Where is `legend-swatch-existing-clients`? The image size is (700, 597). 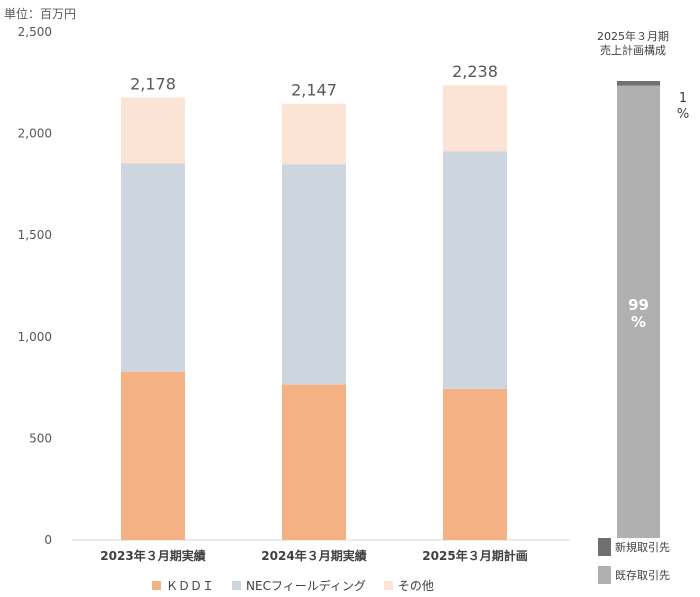
legend-swatch-existing-clients is located at coordinates (604, 575).